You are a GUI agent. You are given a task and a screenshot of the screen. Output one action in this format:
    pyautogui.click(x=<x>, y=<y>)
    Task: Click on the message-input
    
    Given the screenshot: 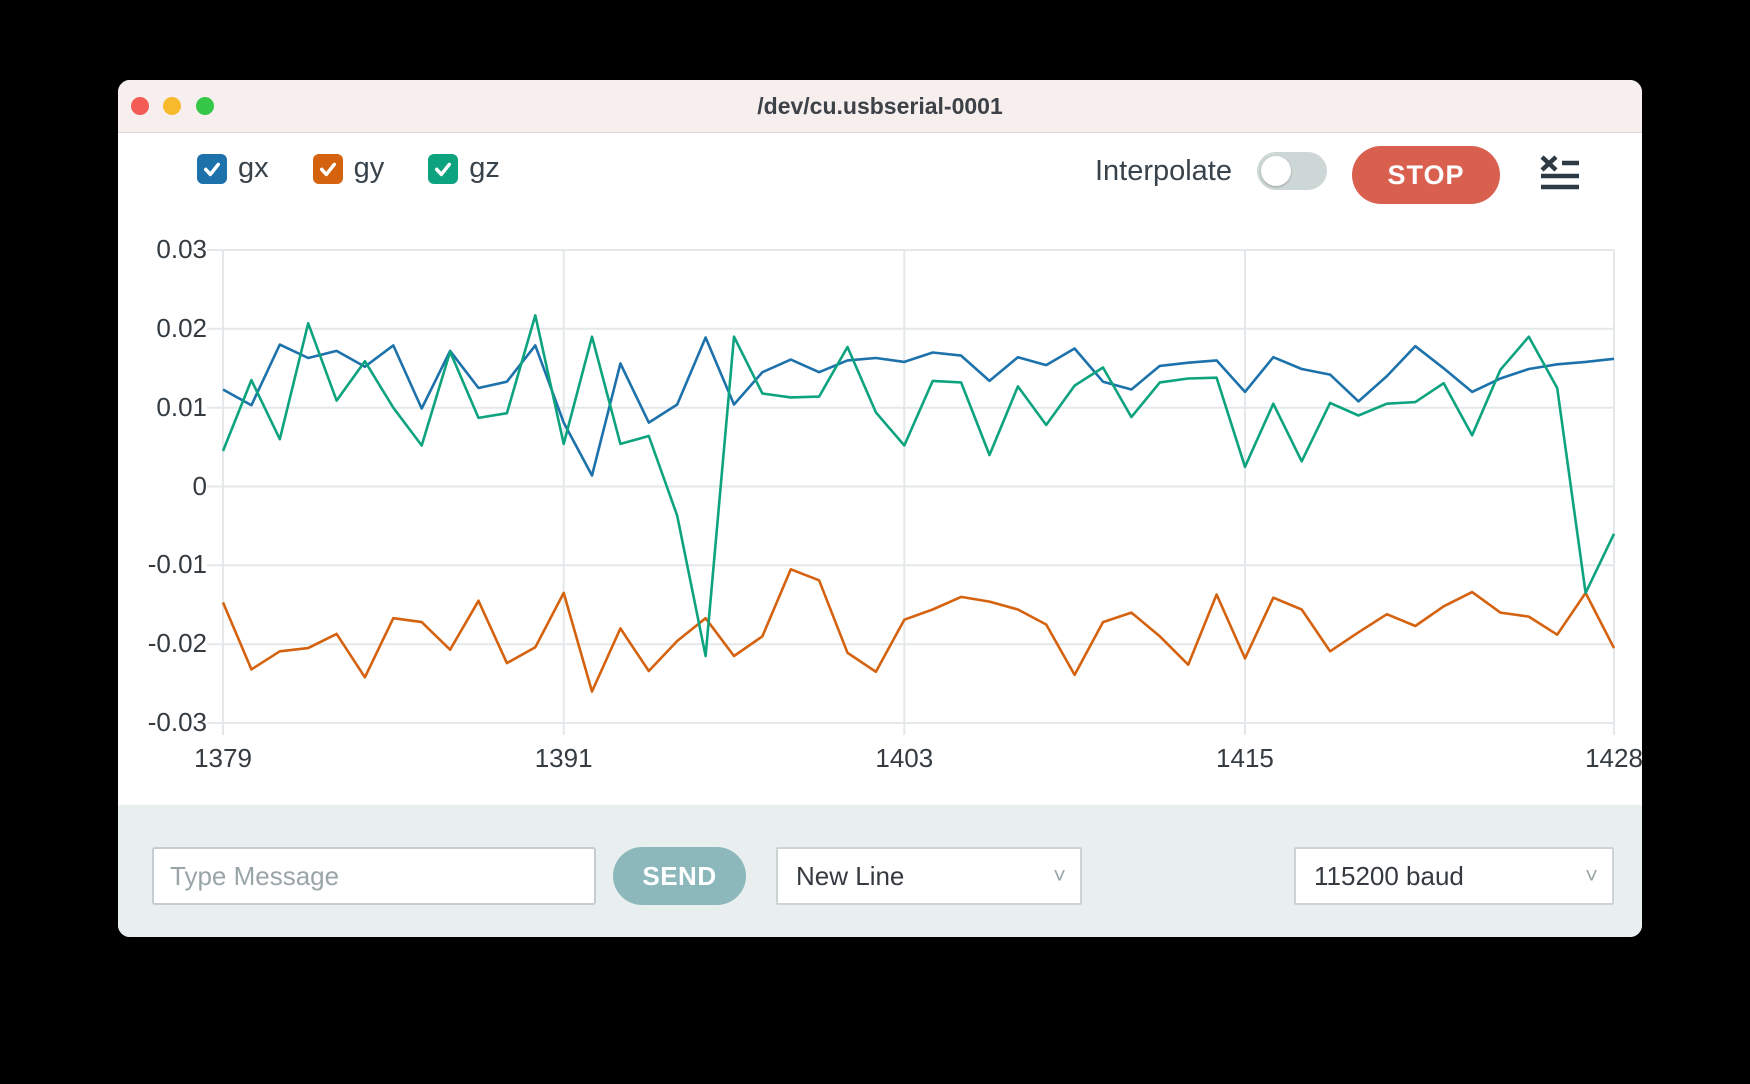 What is the action you would take?
    pyautogui.click(x=374, y=876)
    